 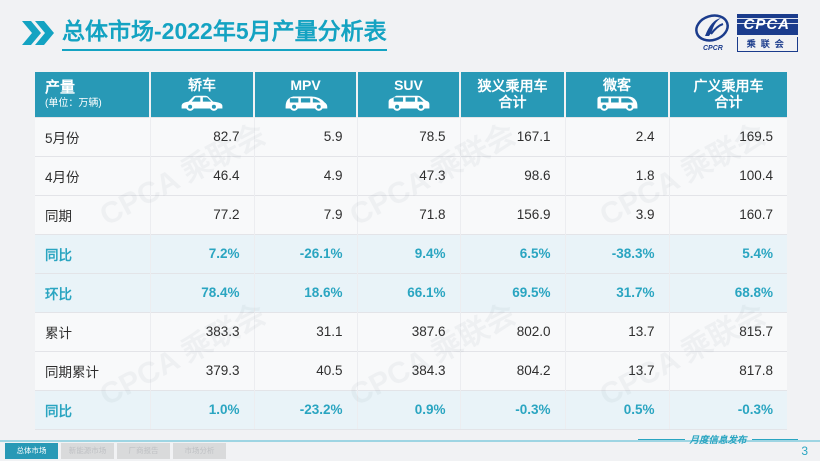 What do you see at coordinates (305, 175) in the screenshot?
I see `table-cell: 4.9` at bounding box center [305, 175].